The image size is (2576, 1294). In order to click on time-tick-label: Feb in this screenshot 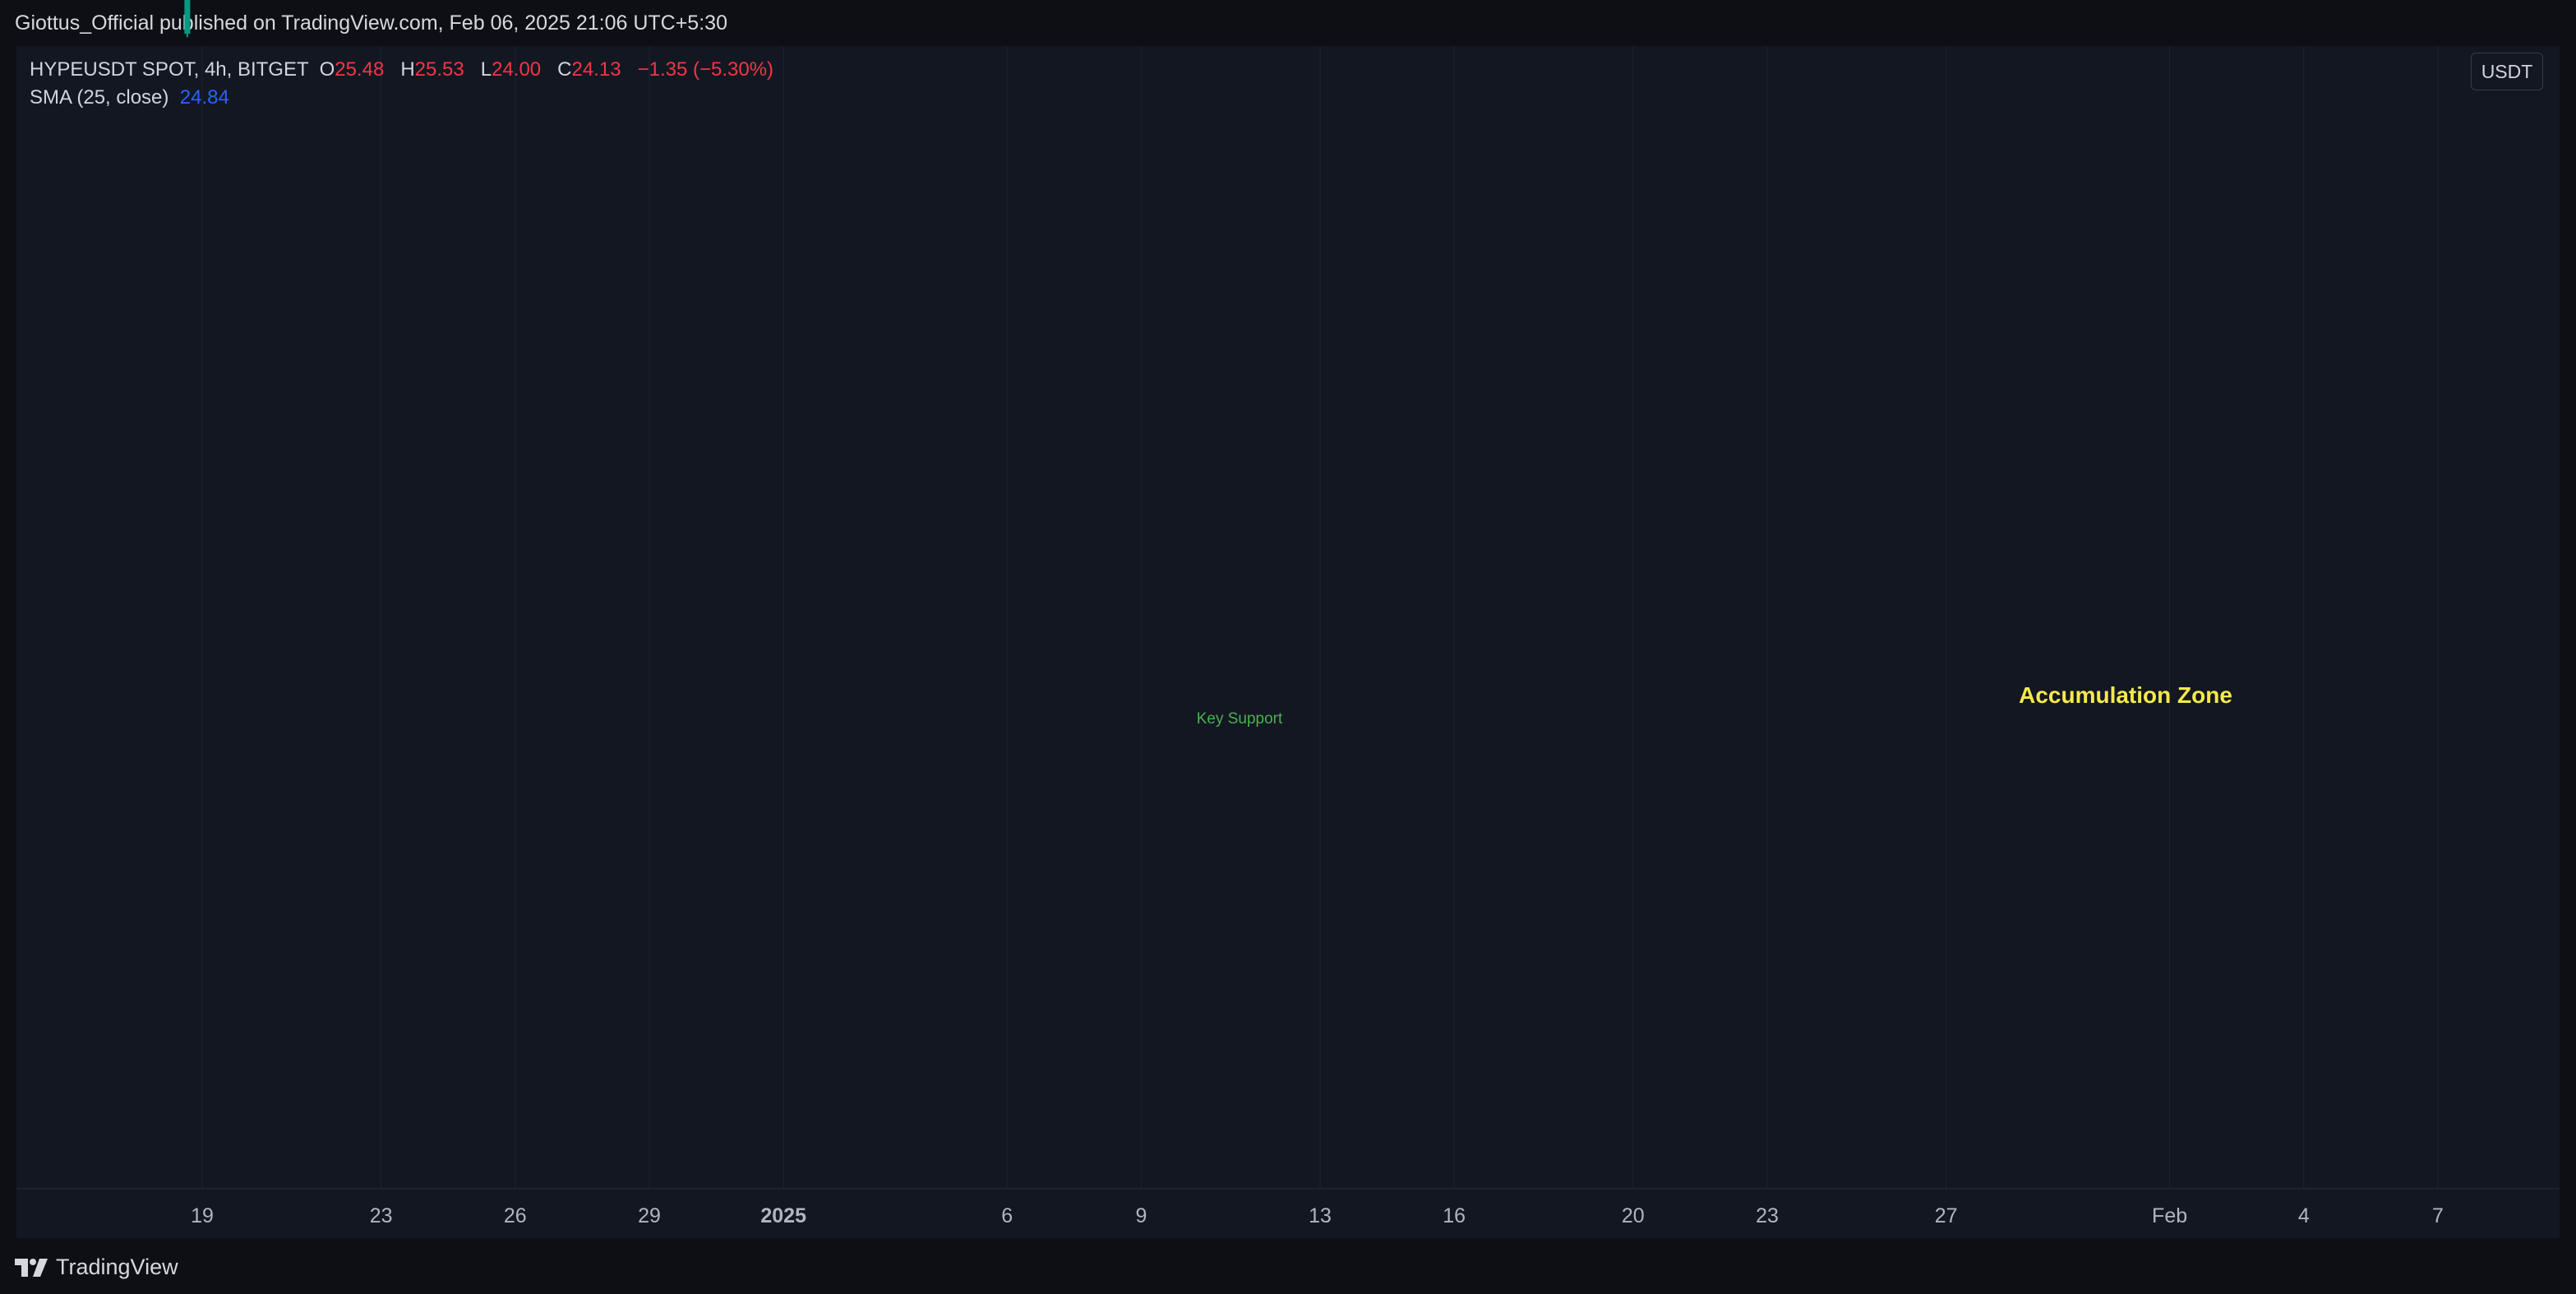, I will do `click(2170, 1216)`.